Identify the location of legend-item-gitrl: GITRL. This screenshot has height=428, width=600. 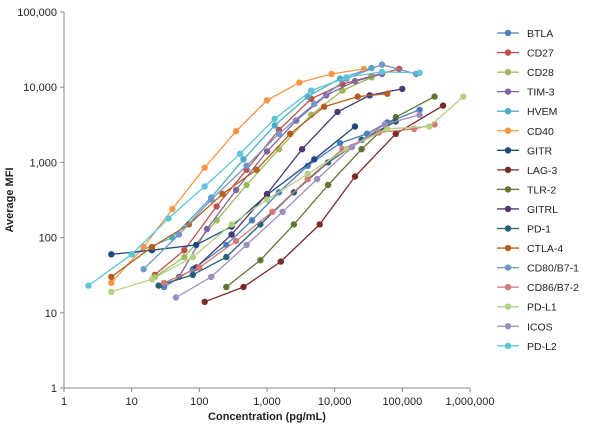
(527, 210).